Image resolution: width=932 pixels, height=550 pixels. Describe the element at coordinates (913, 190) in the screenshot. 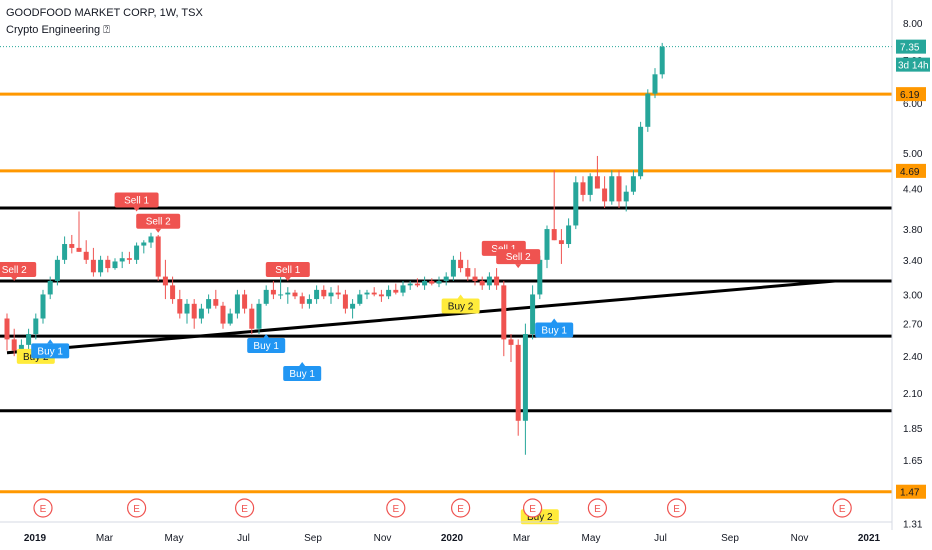

I see `y-tick-label: 4.40` at that location.